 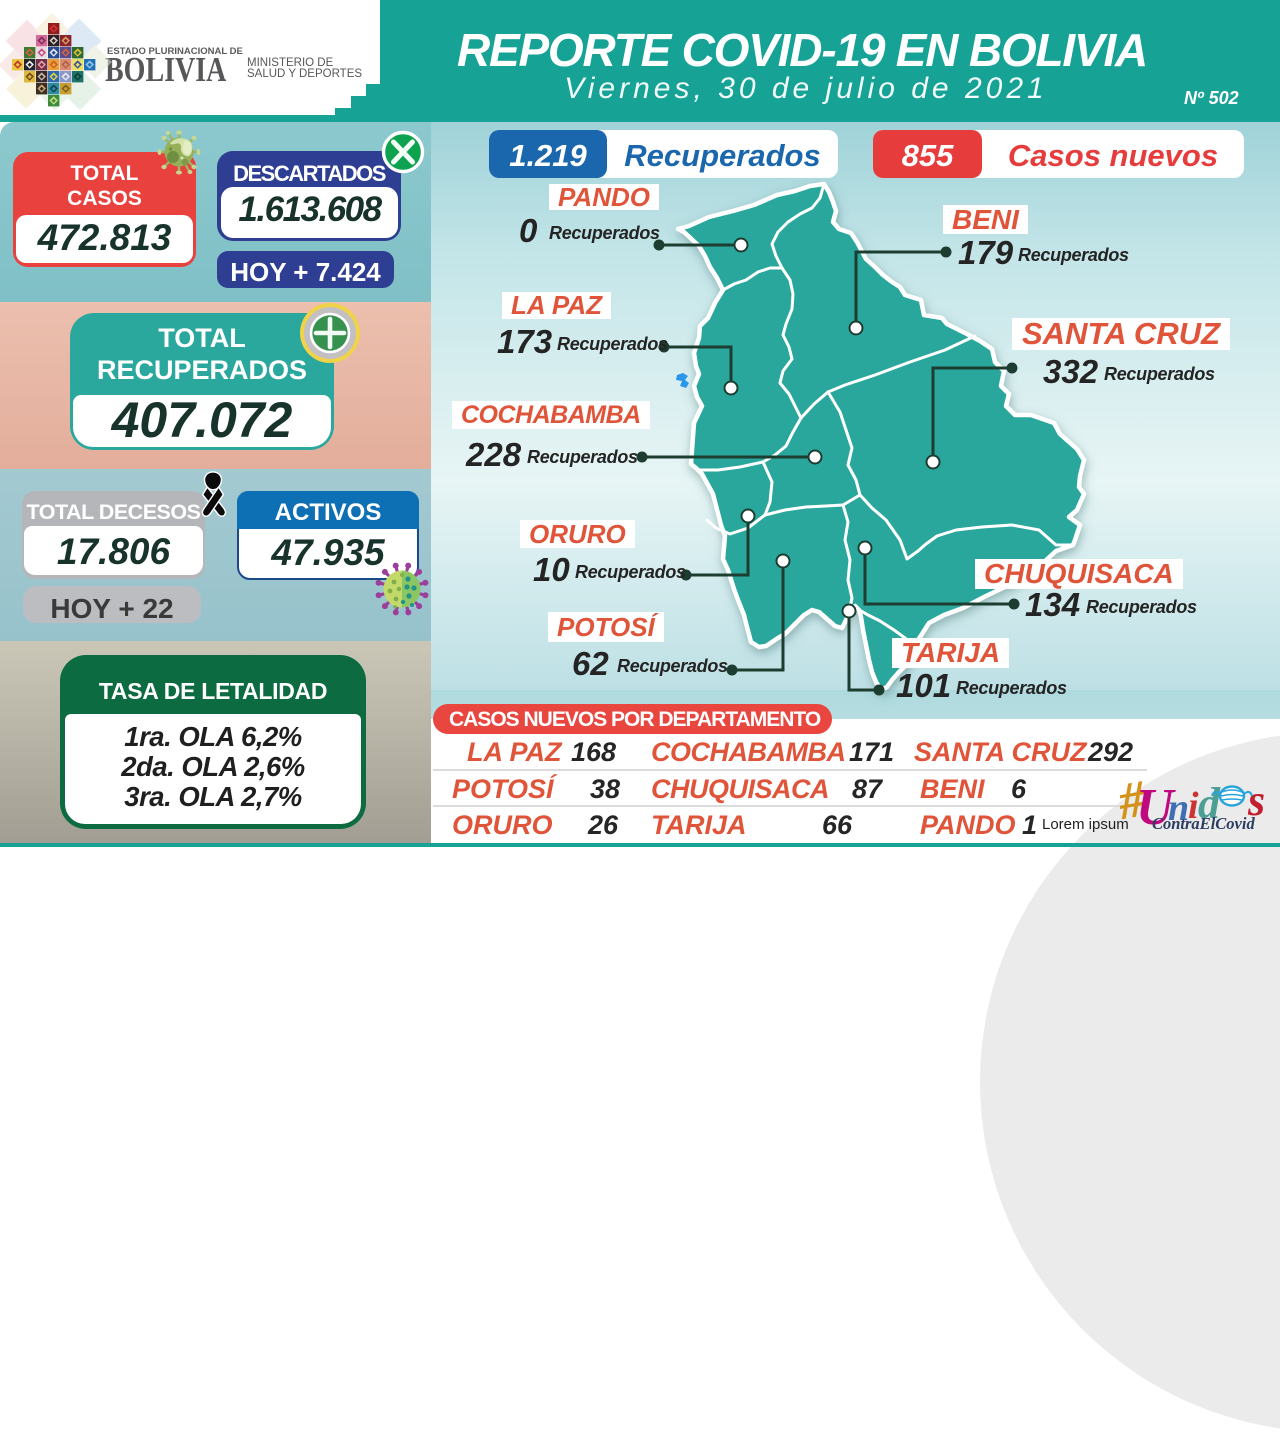 What do you see at coordinates (1178, 808) in the screenshot?
I see `svg-text: n` at bounding box center [1178, 808].